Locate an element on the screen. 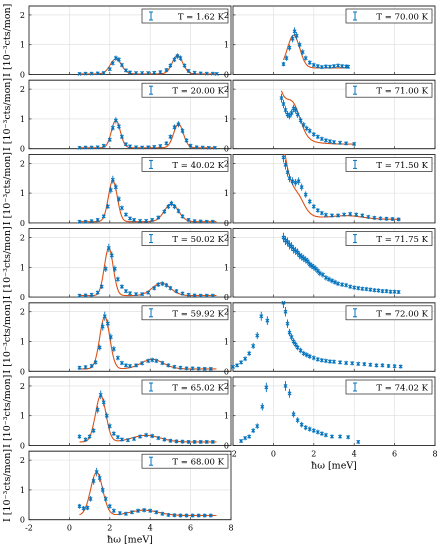  subplot-right-2: 0 1 2 T = 71.50 K is located at coordinates (330, 190).